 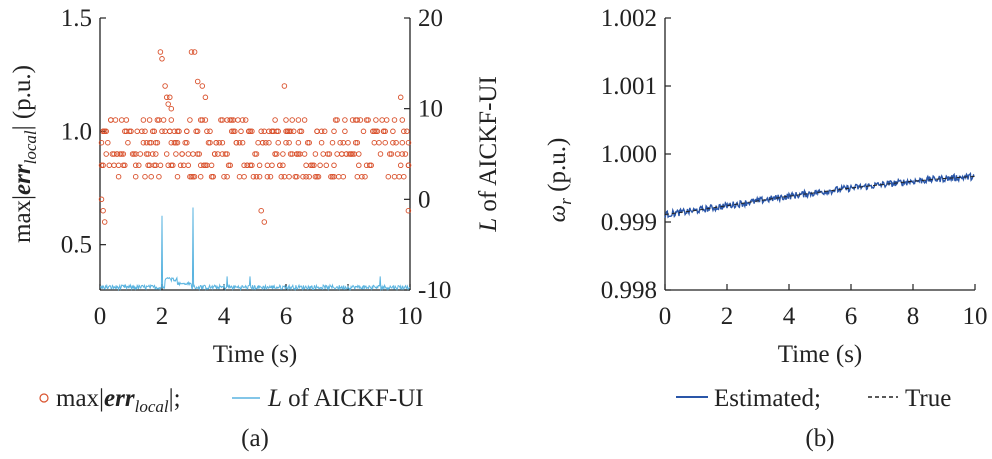 What do you see at coordinates (767, 398) in the screenshot?
I see `legend-label-estimated: Estimated;` at bounding box center [767, 398].